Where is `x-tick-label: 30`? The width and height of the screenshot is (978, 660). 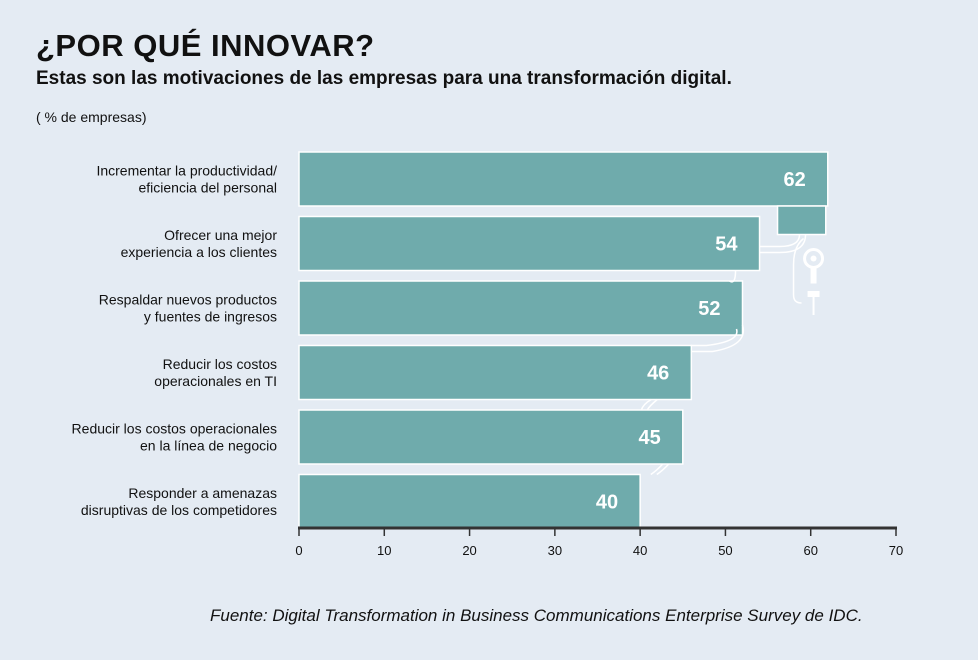 x-tick-label: 30 is located at coordinates (555, 550).